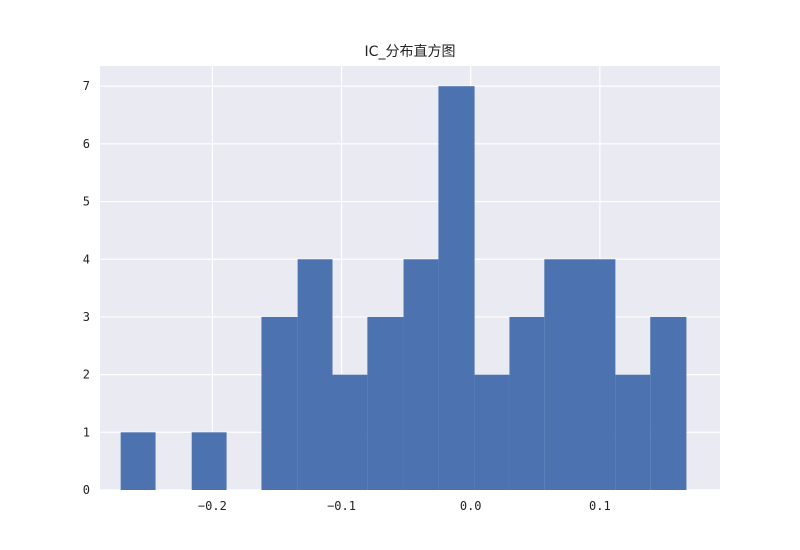 The height and width of the screenshot is (550, 800). What do you see at coordinates (341, 506) in the screenshot?
I see `x-tick-label: −0.1` at bounding box center [341, 506].